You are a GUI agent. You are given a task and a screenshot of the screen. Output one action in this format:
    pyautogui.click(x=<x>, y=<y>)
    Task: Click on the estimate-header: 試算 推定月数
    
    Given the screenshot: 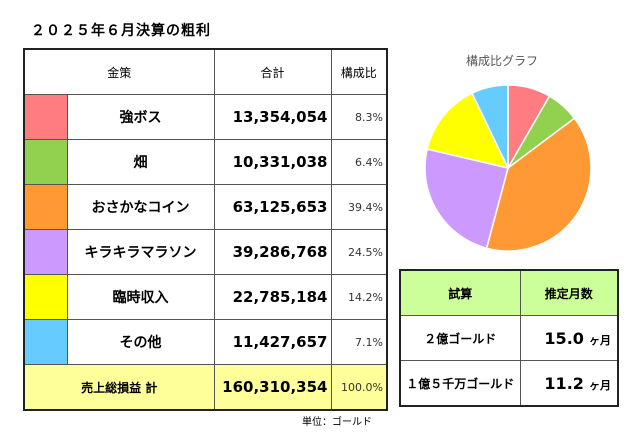 What is the action you would take?
    pyautogui.click(x=509, y=292)
    